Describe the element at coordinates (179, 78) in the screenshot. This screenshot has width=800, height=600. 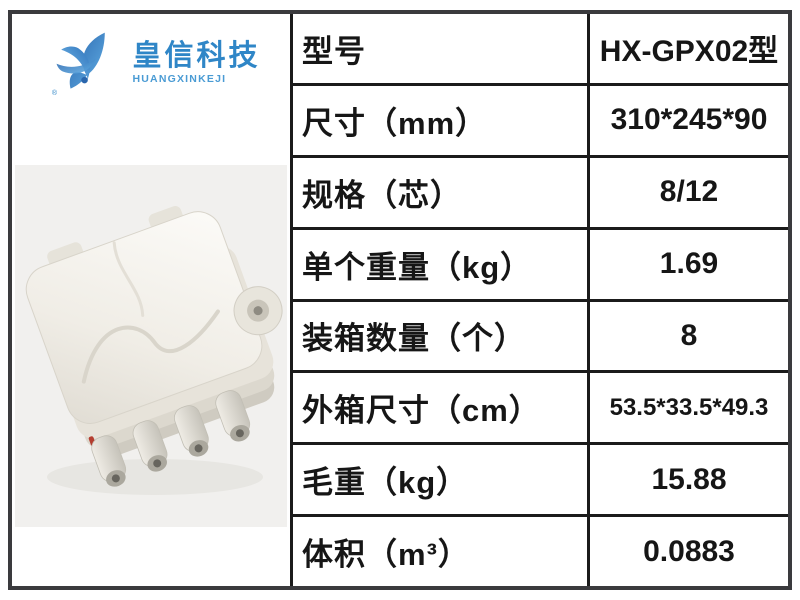
I see `brand-name-pinyin: HUANGXINKEJI` at that location.